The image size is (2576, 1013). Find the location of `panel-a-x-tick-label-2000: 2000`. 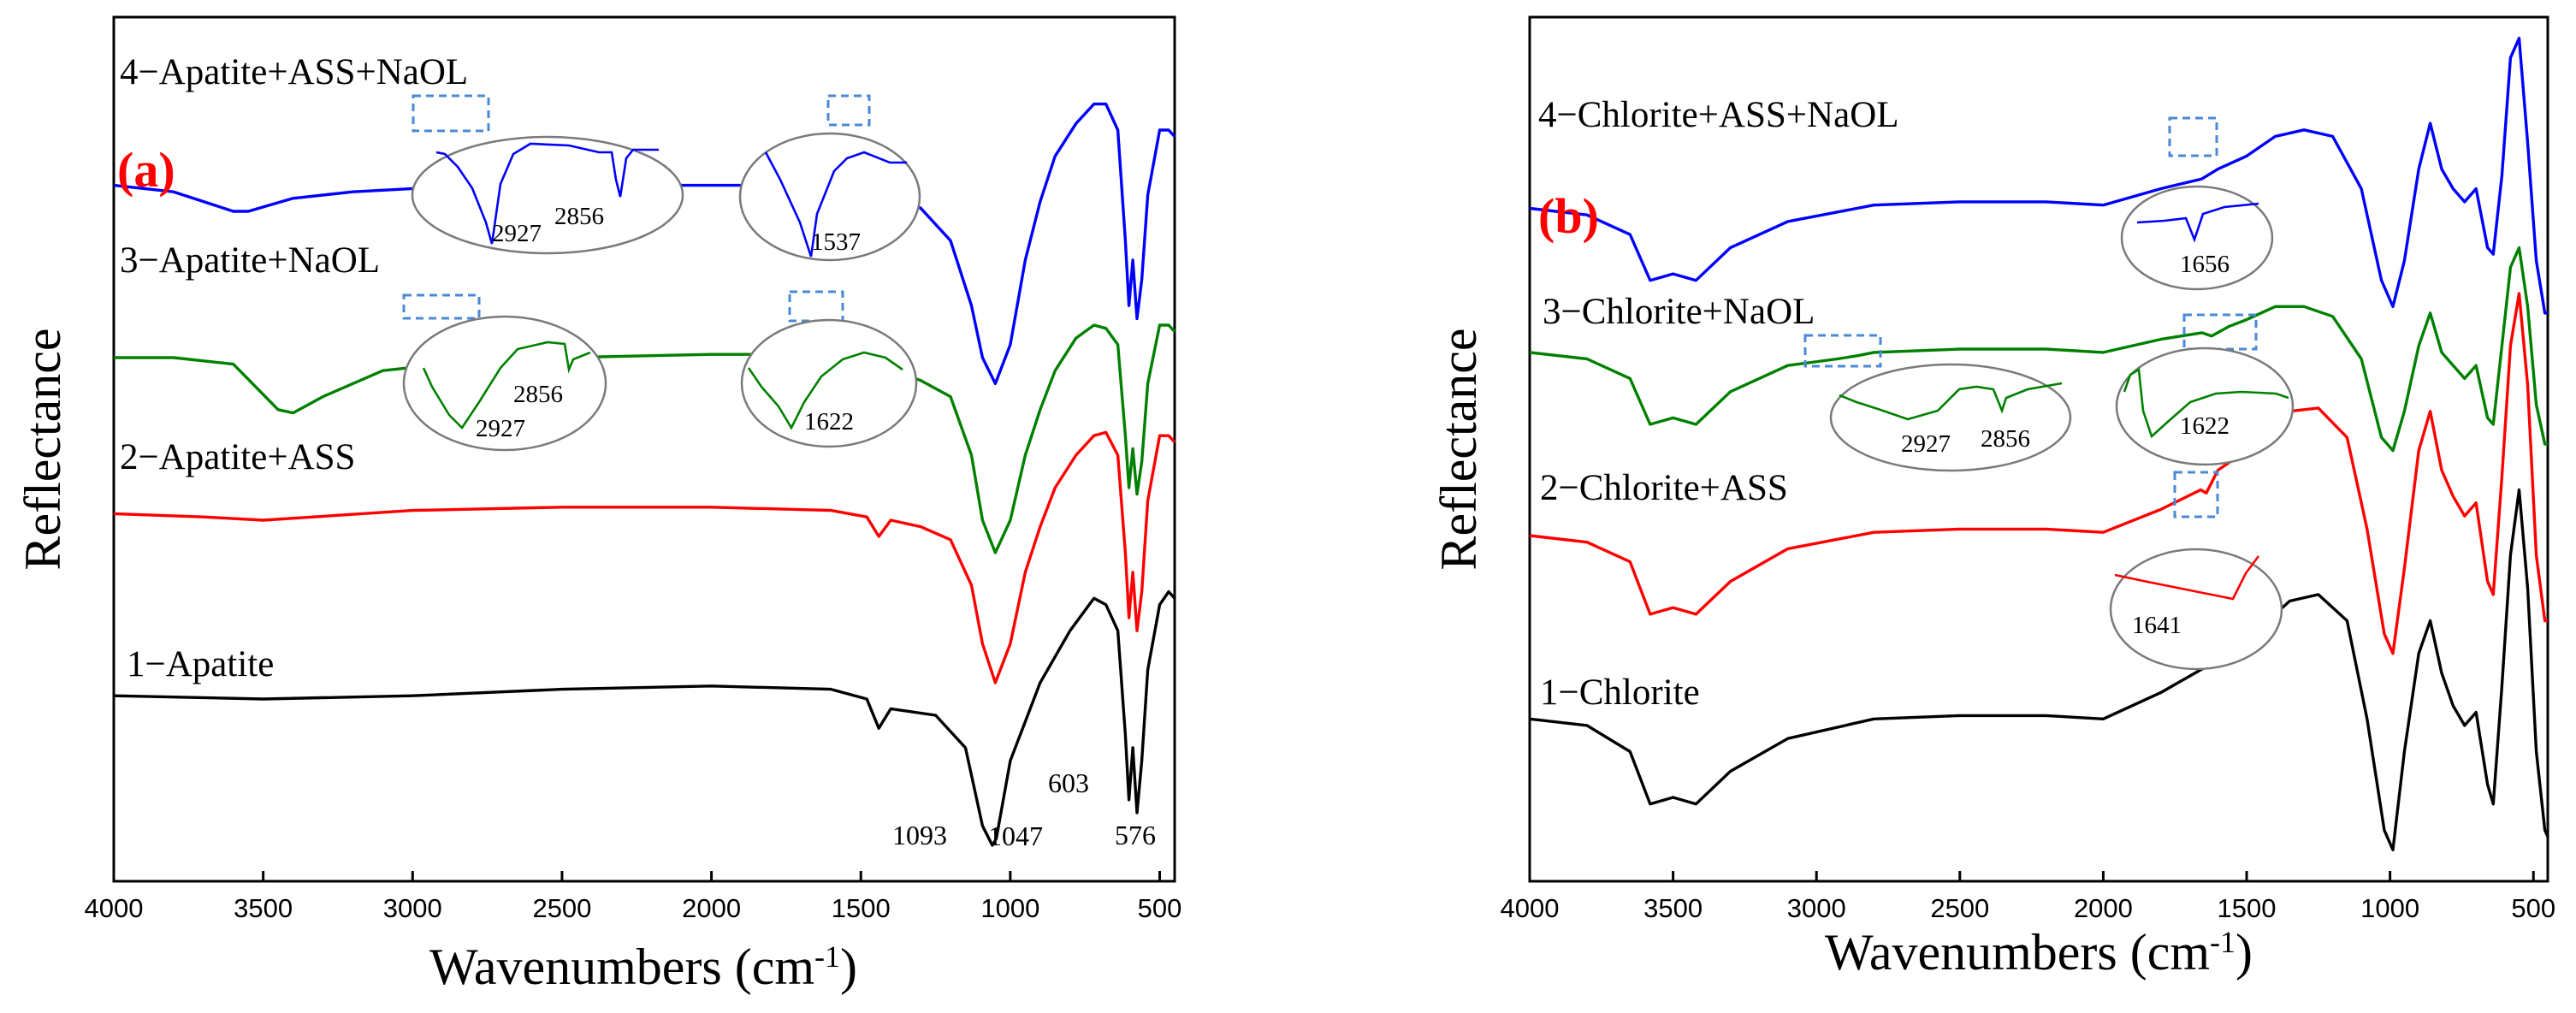

panel-a-x-tick-label-2000: 2000 is located at coordinates (712, 908).